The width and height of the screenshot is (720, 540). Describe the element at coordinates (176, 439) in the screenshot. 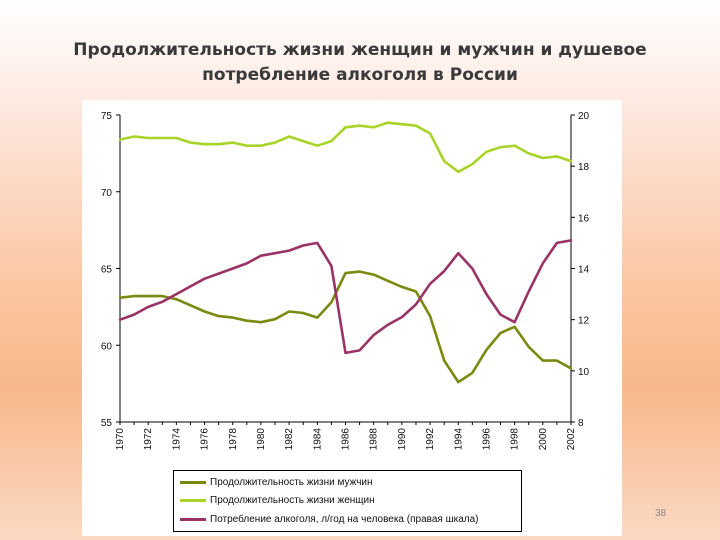

I see `x-tick-label: 1974` at that location.